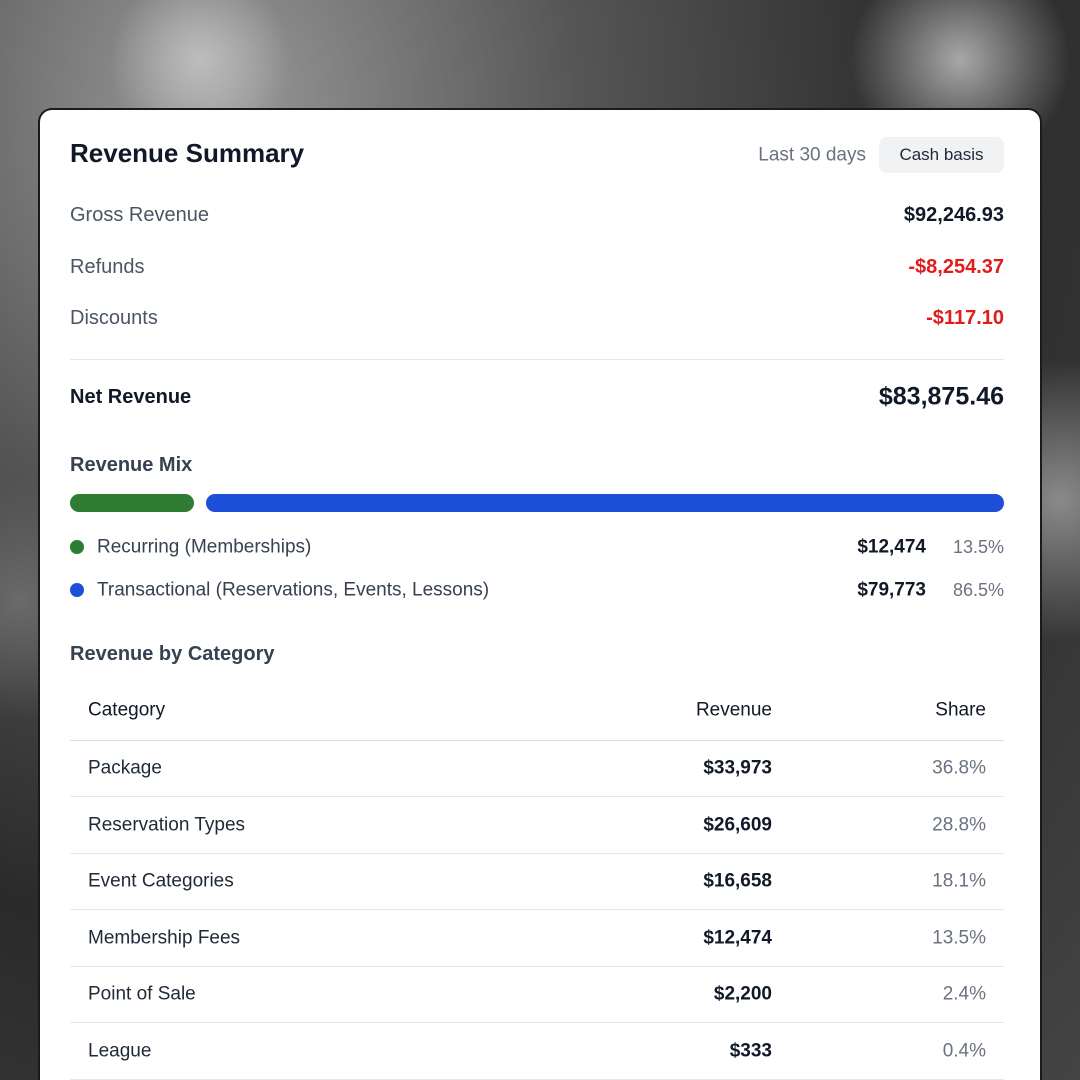 The image size is (1080, 1080). What do you see at coordinates (959, 881) in the screenshot?
I see `category-share: 18.1%` at bounding box center [959, 881].